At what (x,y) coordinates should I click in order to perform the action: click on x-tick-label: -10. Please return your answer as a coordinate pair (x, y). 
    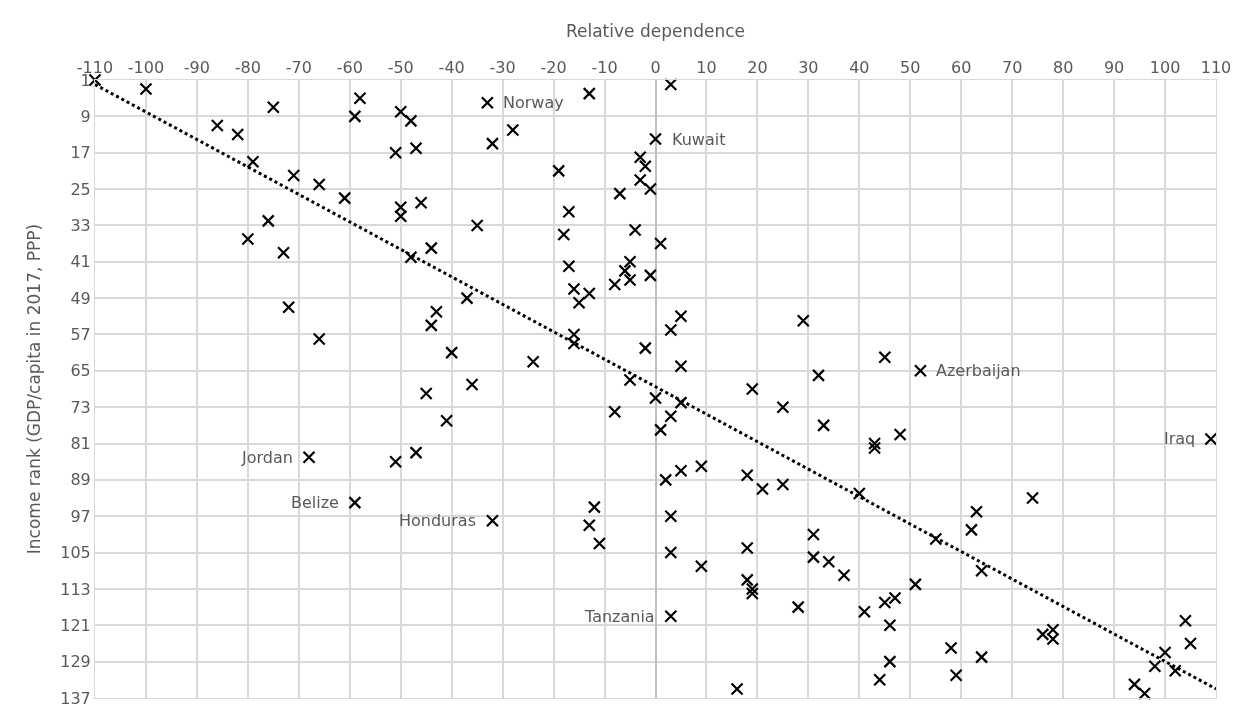
    Looking at the image, I should click on (604, 67).